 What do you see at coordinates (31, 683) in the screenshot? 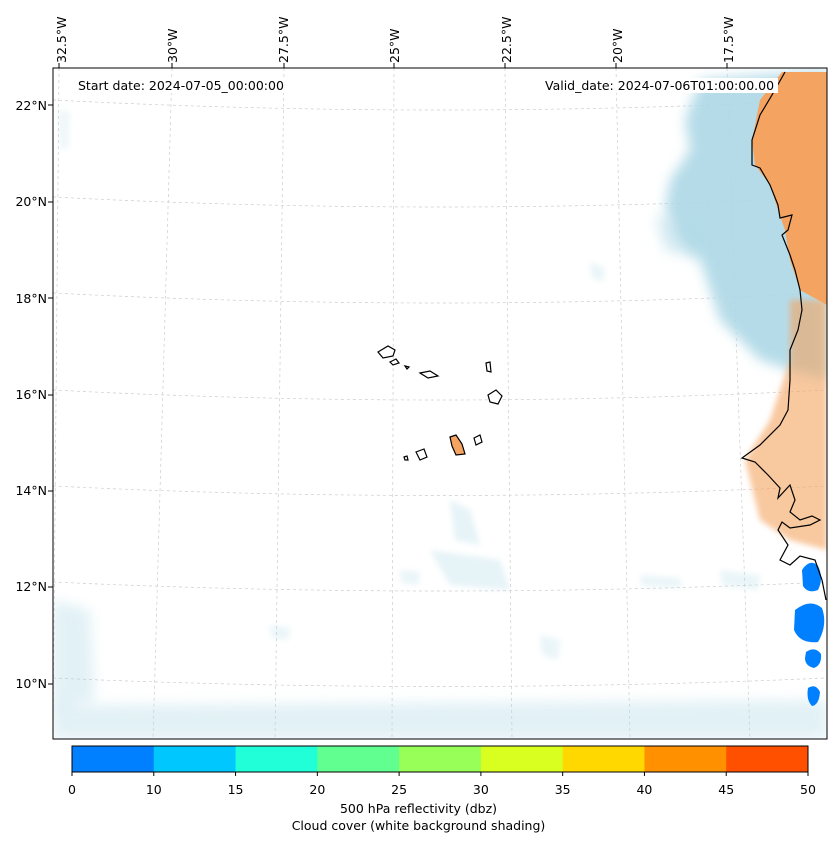
I see `lat-label-10n: 10°N` at bounding box center [31, 683].